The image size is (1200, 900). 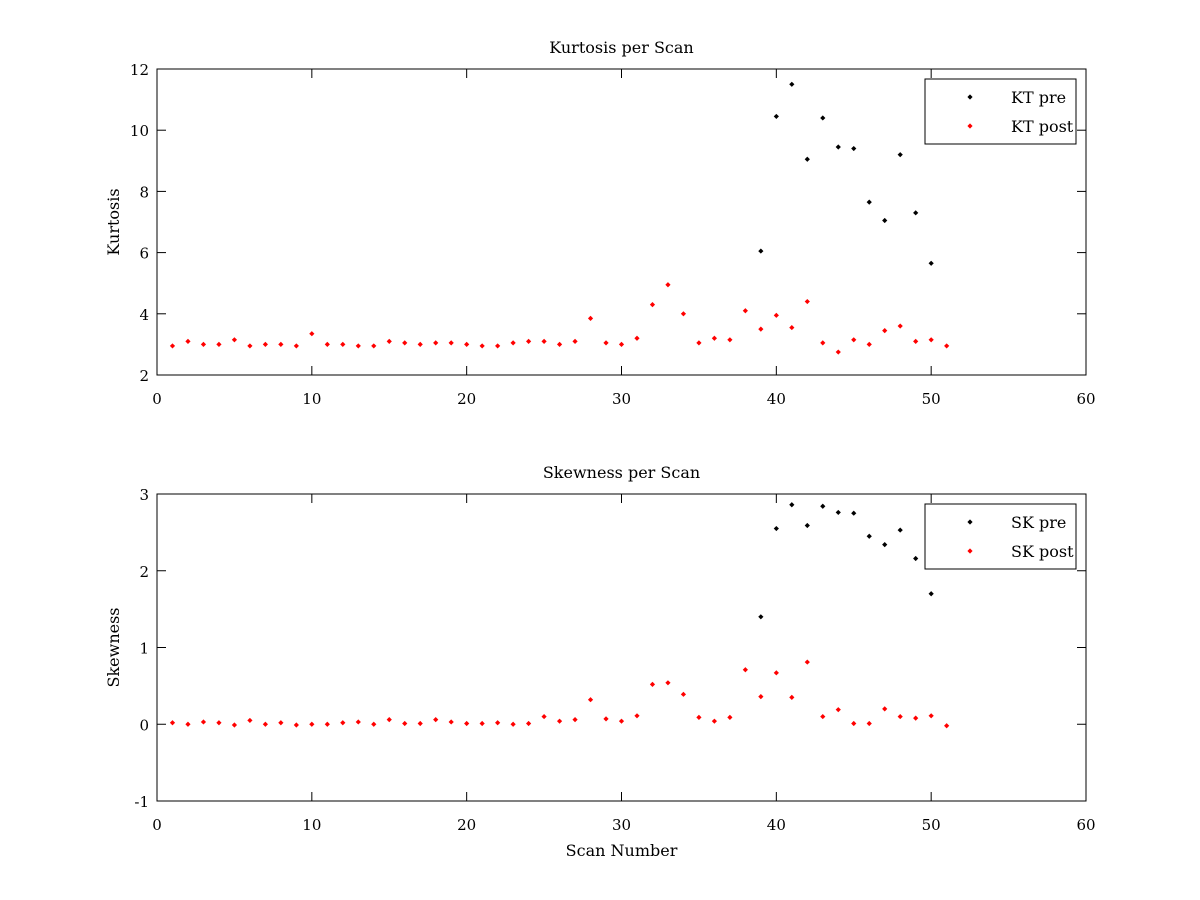 What do you see at coordinates (1042, 126) in the screenshot?
I see `legend-entry-label: KT post` at bounding box center [1042, 126].